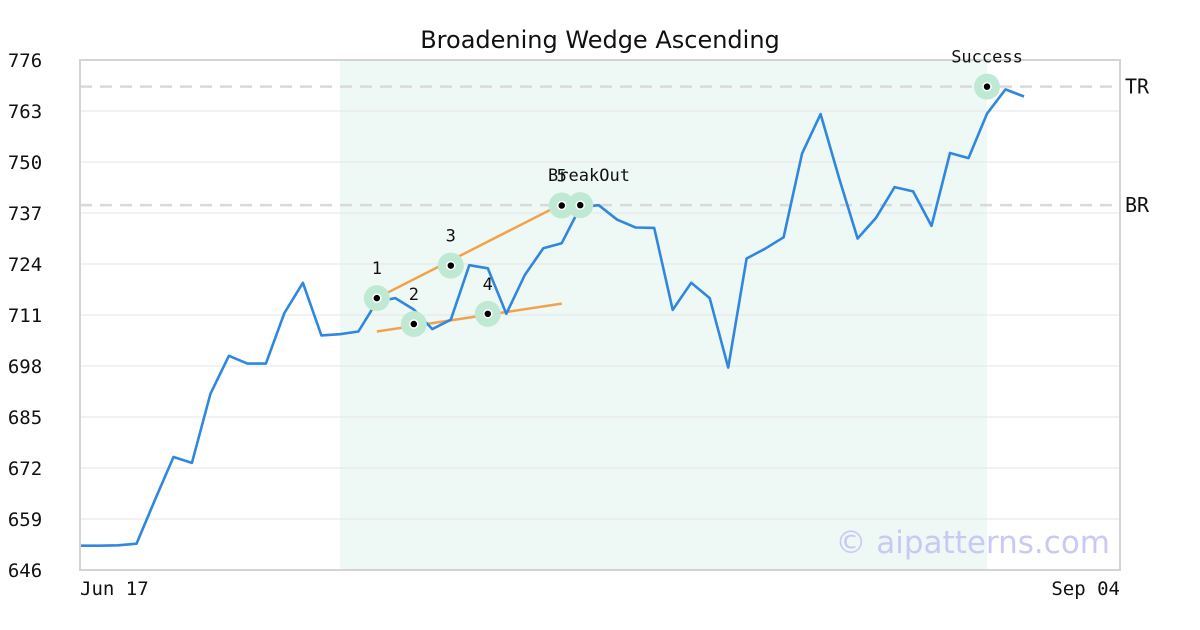 Image resolution: width=1200 pixels, height=630 pixels. What do you see at coordinates (972, 543) in the screenshot?
I see `watermark: © aipatterns.com` at bounding box center [972, 543].